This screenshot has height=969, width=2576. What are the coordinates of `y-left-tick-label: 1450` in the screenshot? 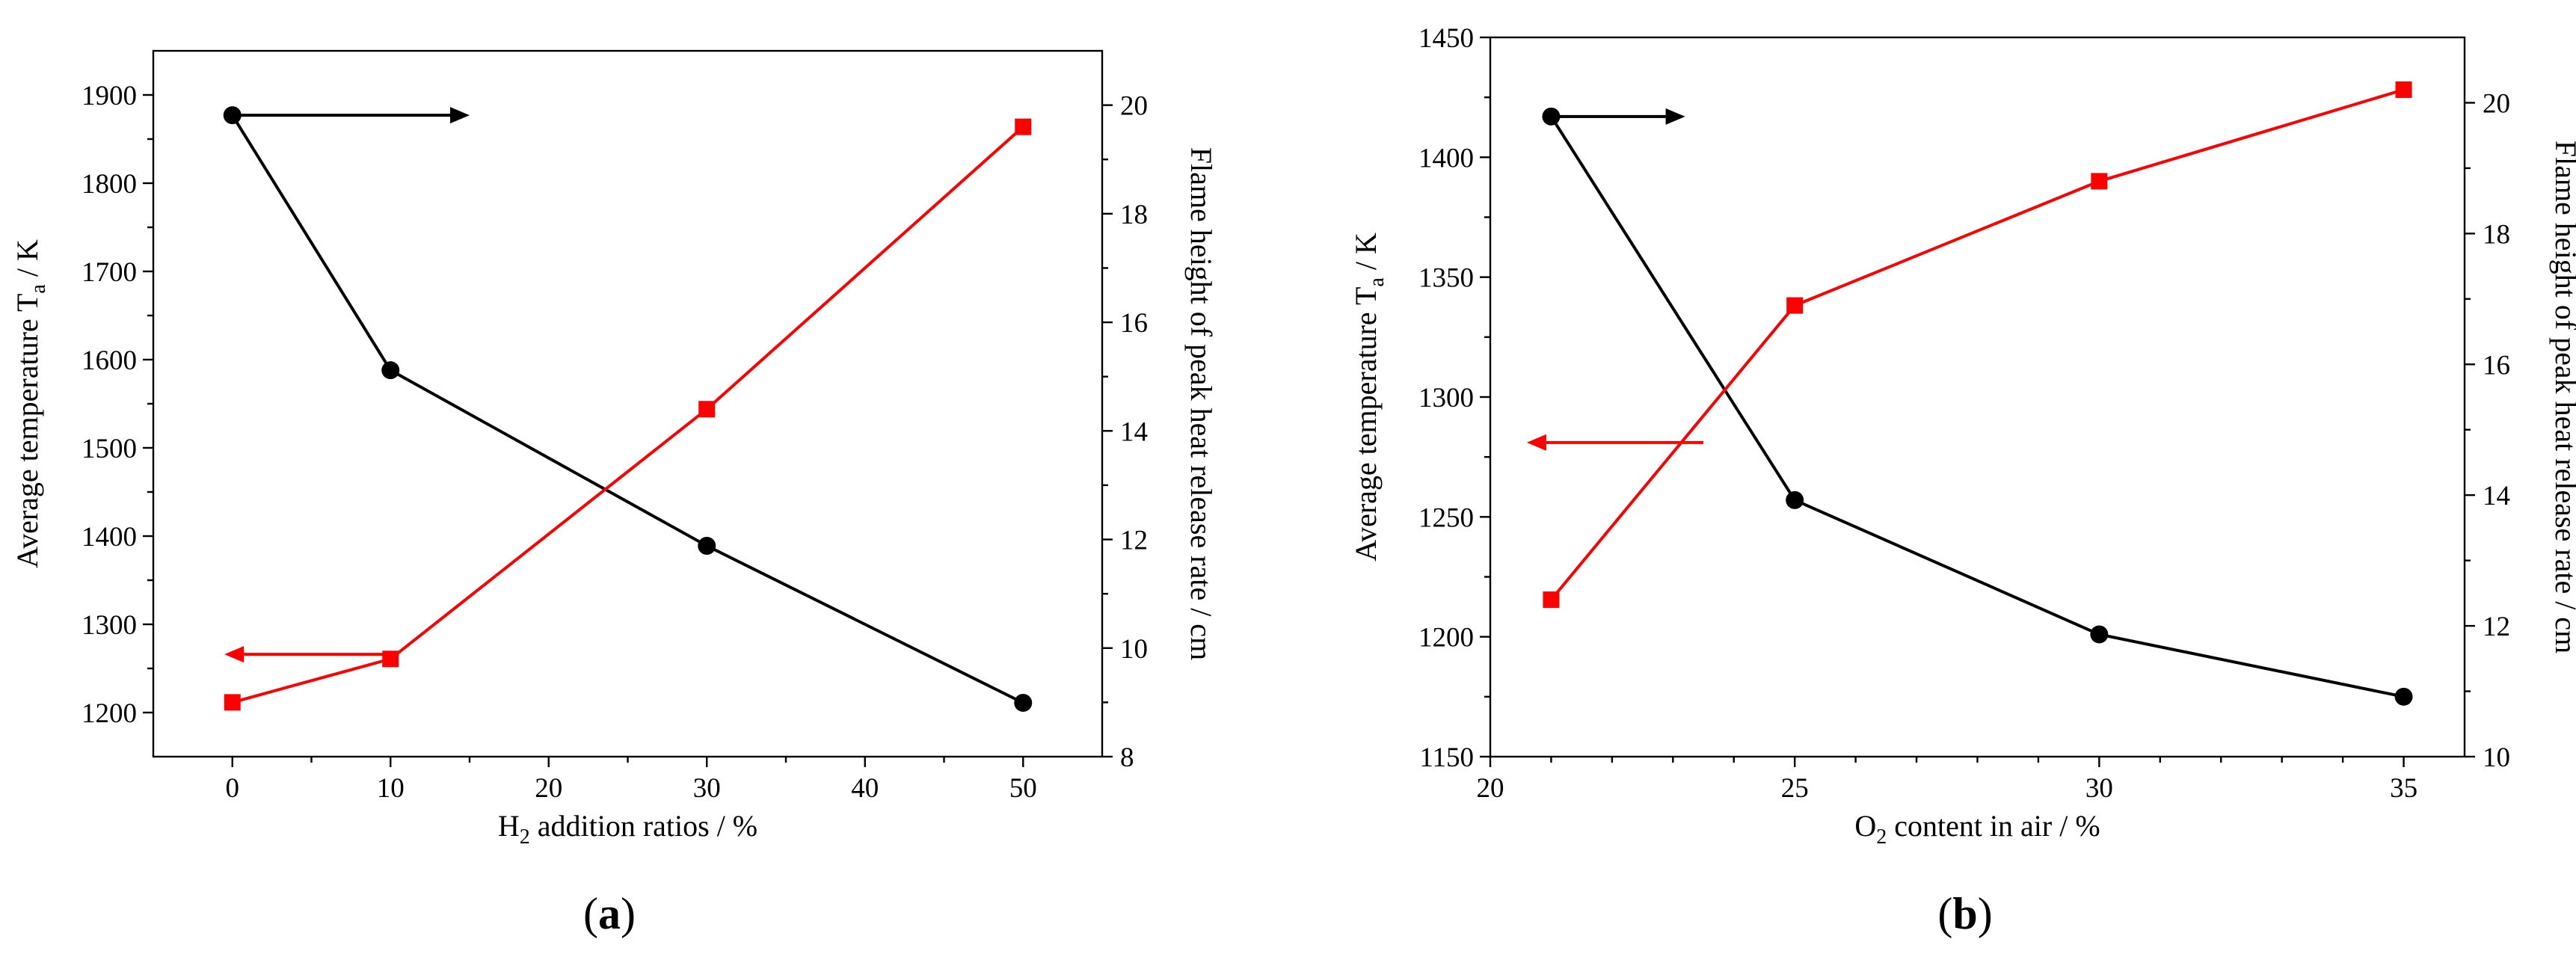 It's located at (1446, 38).